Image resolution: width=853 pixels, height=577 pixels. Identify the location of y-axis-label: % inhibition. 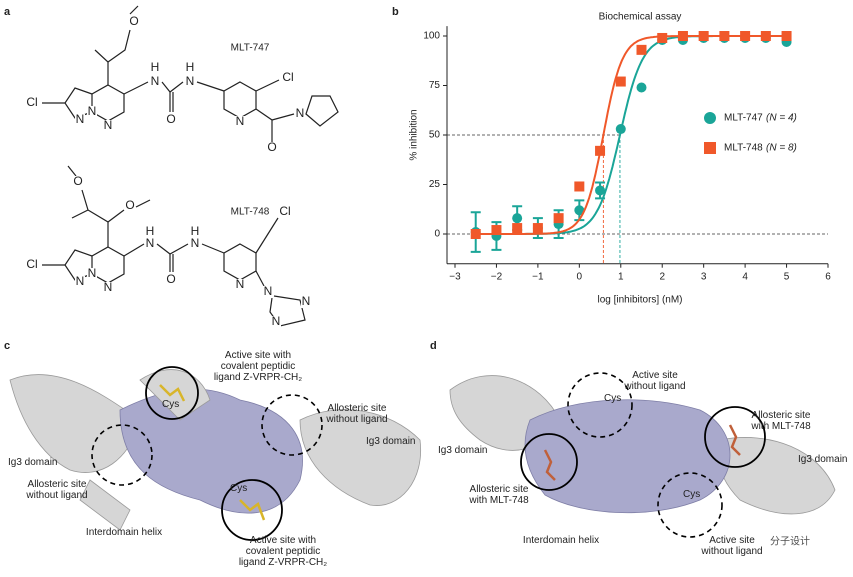
(414, 134).